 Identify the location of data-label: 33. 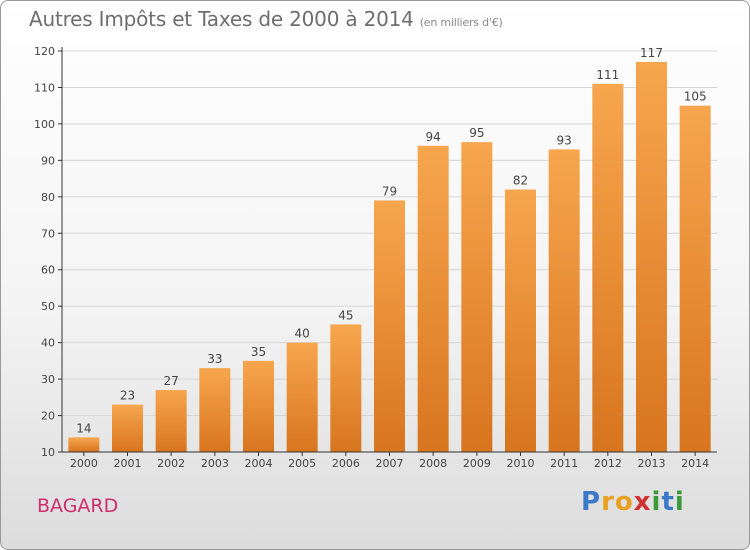
(214, 359).